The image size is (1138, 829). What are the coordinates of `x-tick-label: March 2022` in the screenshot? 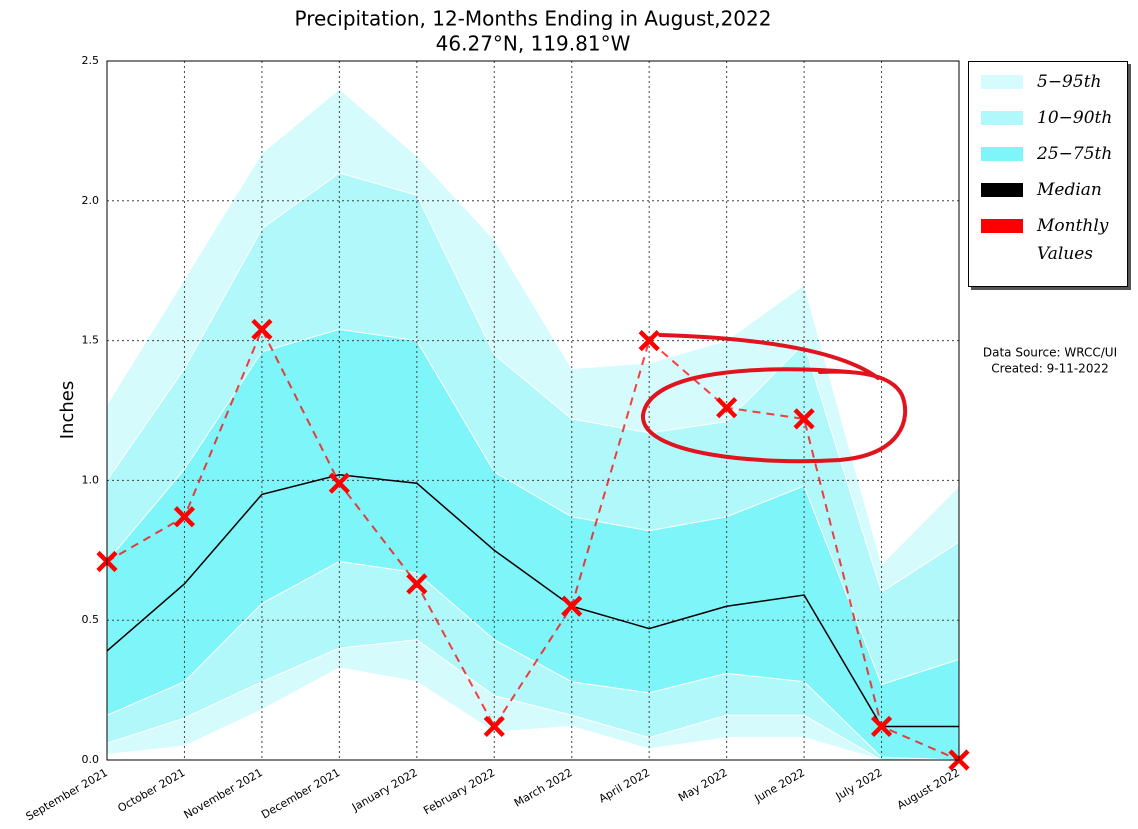 It's located at (543, 788).